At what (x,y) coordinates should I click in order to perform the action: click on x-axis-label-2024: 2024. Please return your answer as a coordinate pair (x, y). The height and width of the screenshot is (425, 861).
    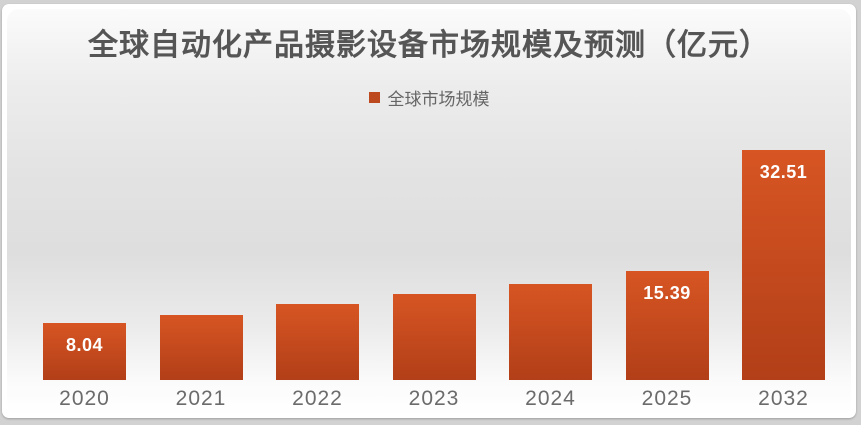
    Looking at the image, I should click on (550, 398).